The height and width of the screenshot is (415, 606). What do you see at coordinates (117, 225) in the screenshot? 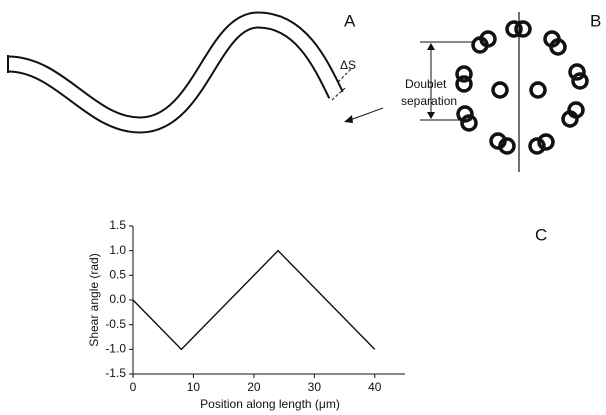
I see `y-tick-label: 1.5` at bounding box center [117, 225].